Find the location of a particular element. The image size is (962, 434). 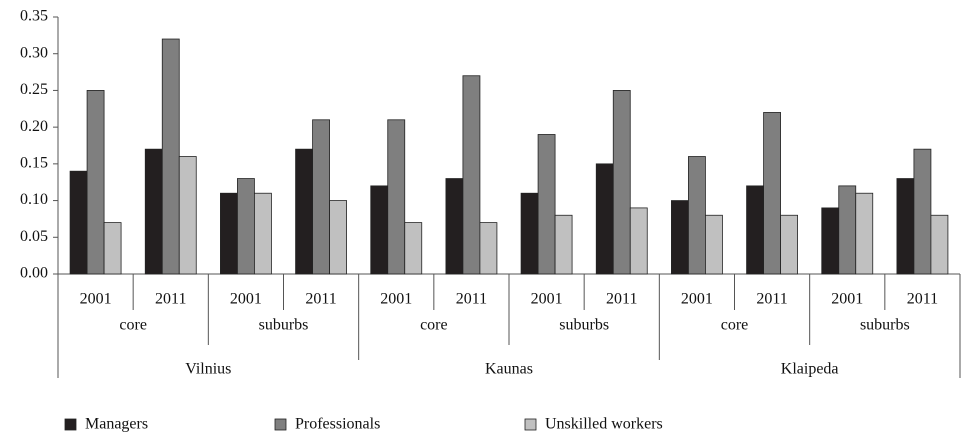

y-tick-label: 0.30 is located at coordinates (34, 52).